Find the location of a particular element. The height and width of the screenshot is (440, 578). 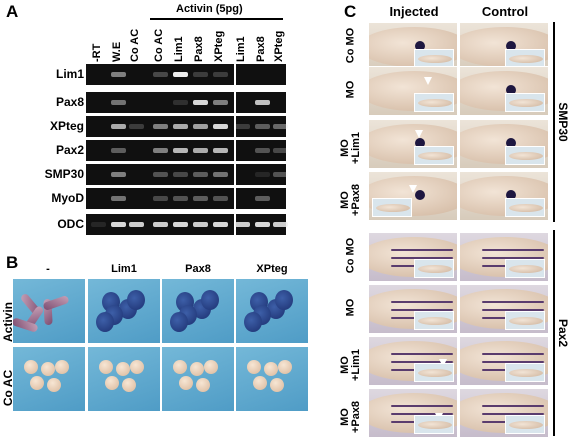

lane-label: W.E is located at coordinates (117, 51).